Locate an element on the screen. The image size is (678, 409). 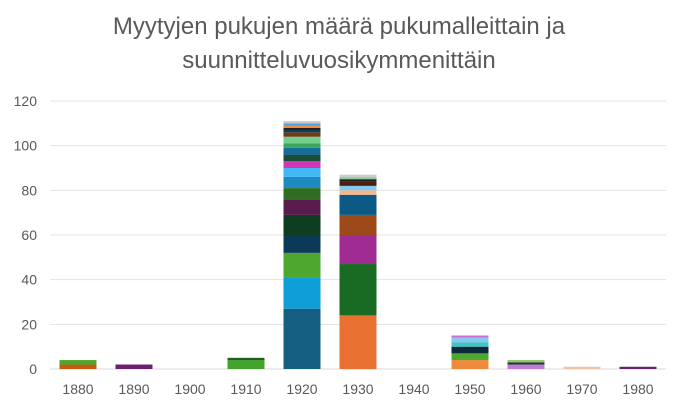
x-tick-label: 1900 is located at coordinates (189, 389).